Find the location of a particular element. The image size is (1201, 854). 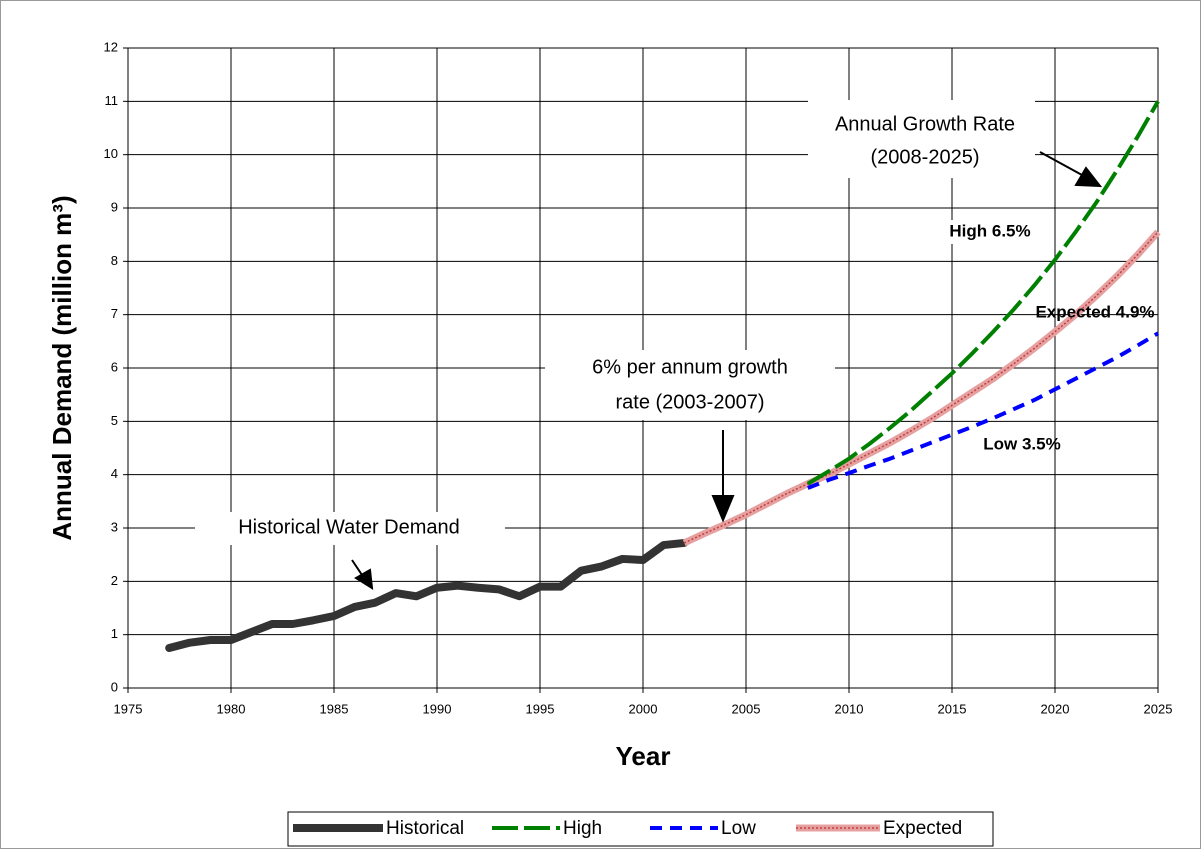

annotation: (2008-2025) is located at coordinates (925, 157).